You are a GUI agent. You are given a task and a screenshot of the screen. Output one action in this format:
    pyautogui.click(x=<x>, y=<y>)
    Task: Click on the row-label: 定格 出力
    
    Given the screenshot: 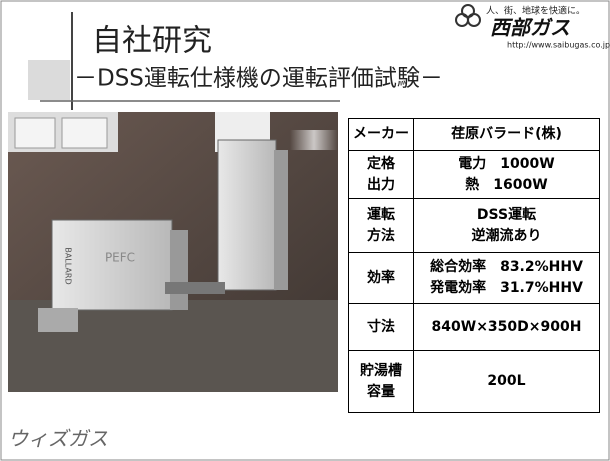 What is the action you would take?
    pyautogui.click(x=381, y=174)
    